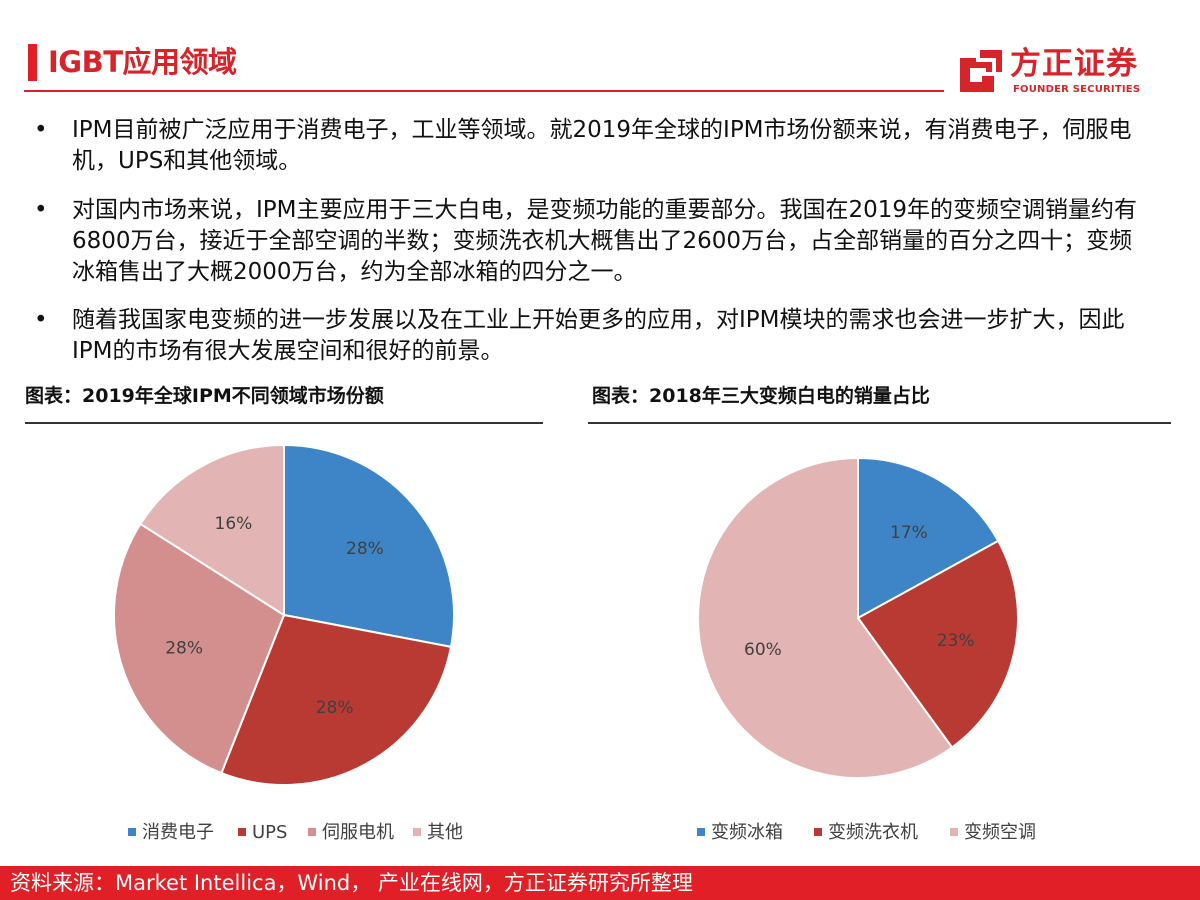  I want to click on header-divider, so click(484, 91).